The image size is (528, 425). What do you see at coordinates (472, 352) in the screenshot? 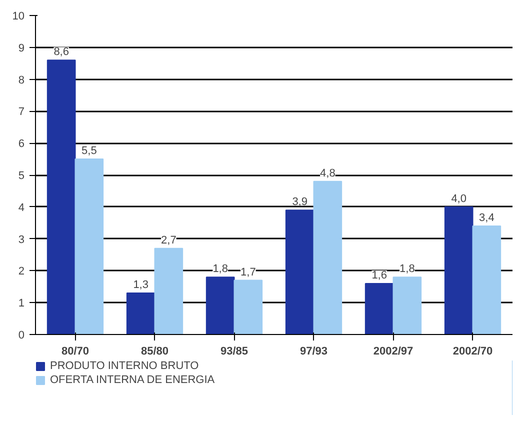
I see `x-tick-label: 2002/70` at bounding box center [472, 352].